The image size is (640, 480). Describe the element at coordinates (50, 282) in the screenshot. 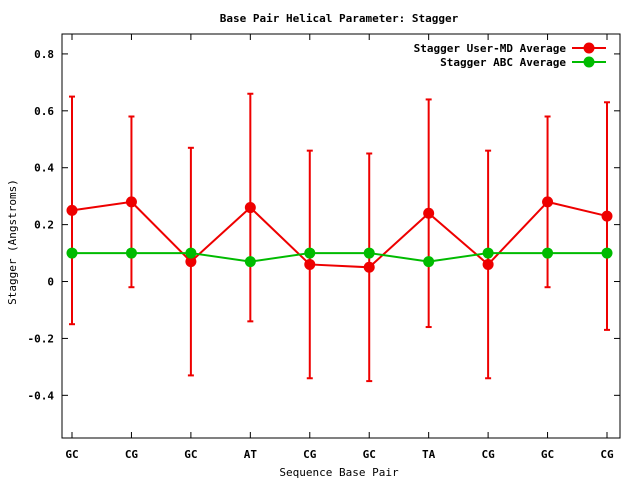

I see `y-tick-label: 0` at that location.